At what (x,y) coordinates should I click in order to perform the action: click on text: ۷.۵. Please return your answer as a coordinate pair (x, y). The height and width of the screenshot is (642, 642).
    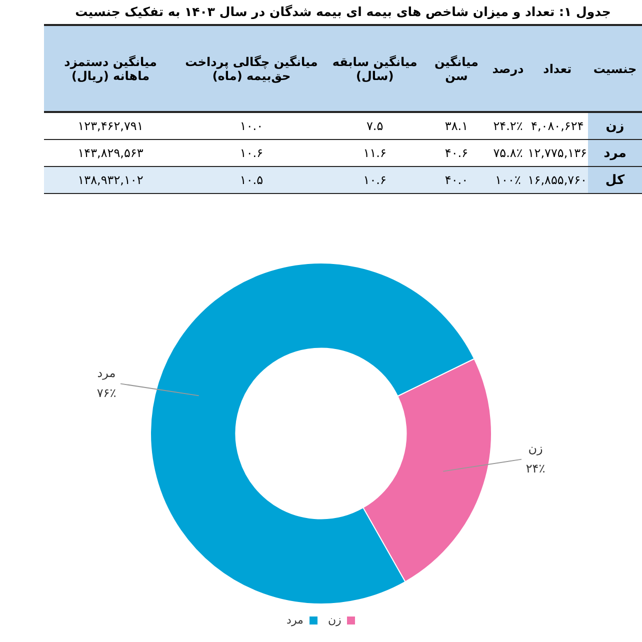
    Looking at the image, I should click on (375, 126).